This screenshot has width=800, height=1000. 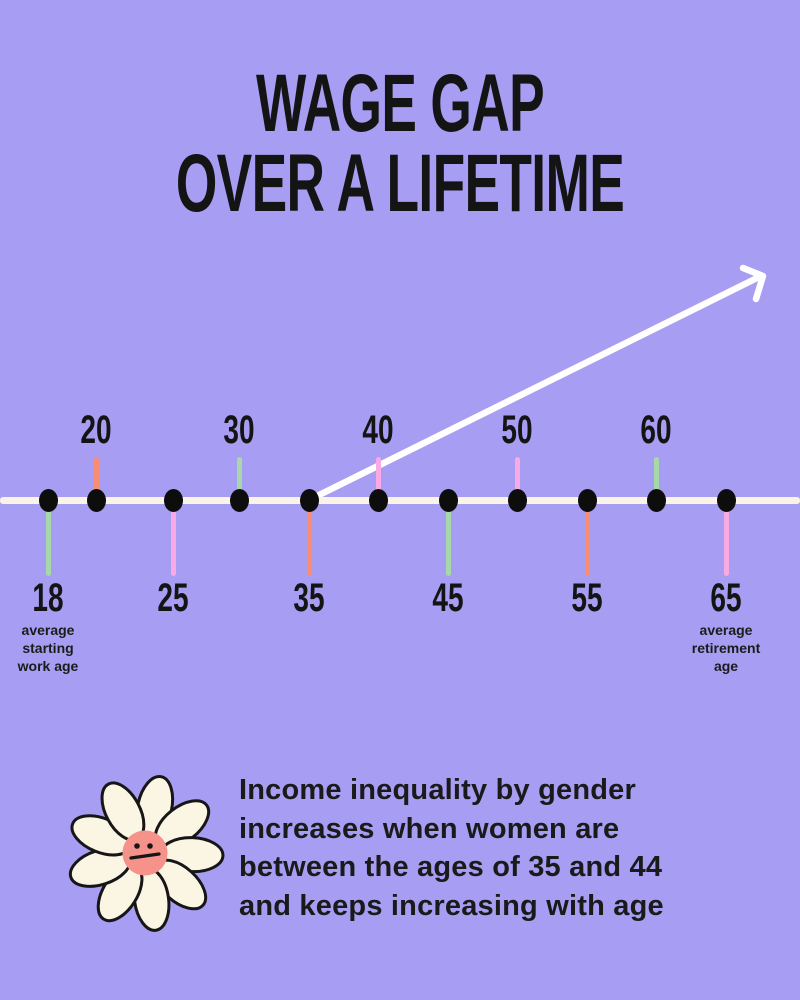 I want to click on starting-age-note: average starting work age, so click(x=48, y=648).